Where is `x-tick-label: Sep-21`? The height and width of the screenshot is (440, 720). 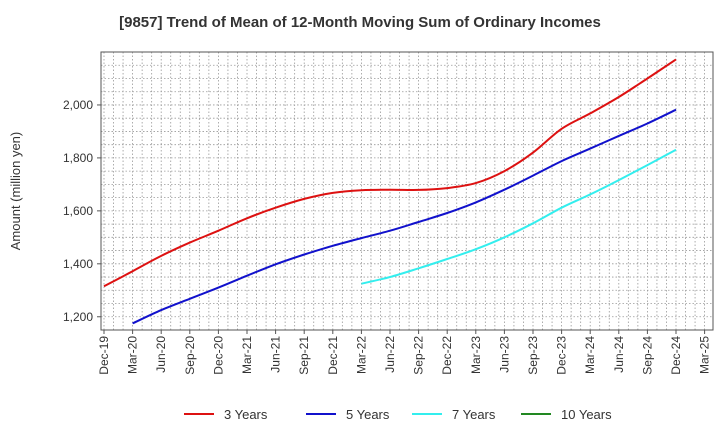 x-tick-label: Sep-21 is located at coordinates (304, 355).